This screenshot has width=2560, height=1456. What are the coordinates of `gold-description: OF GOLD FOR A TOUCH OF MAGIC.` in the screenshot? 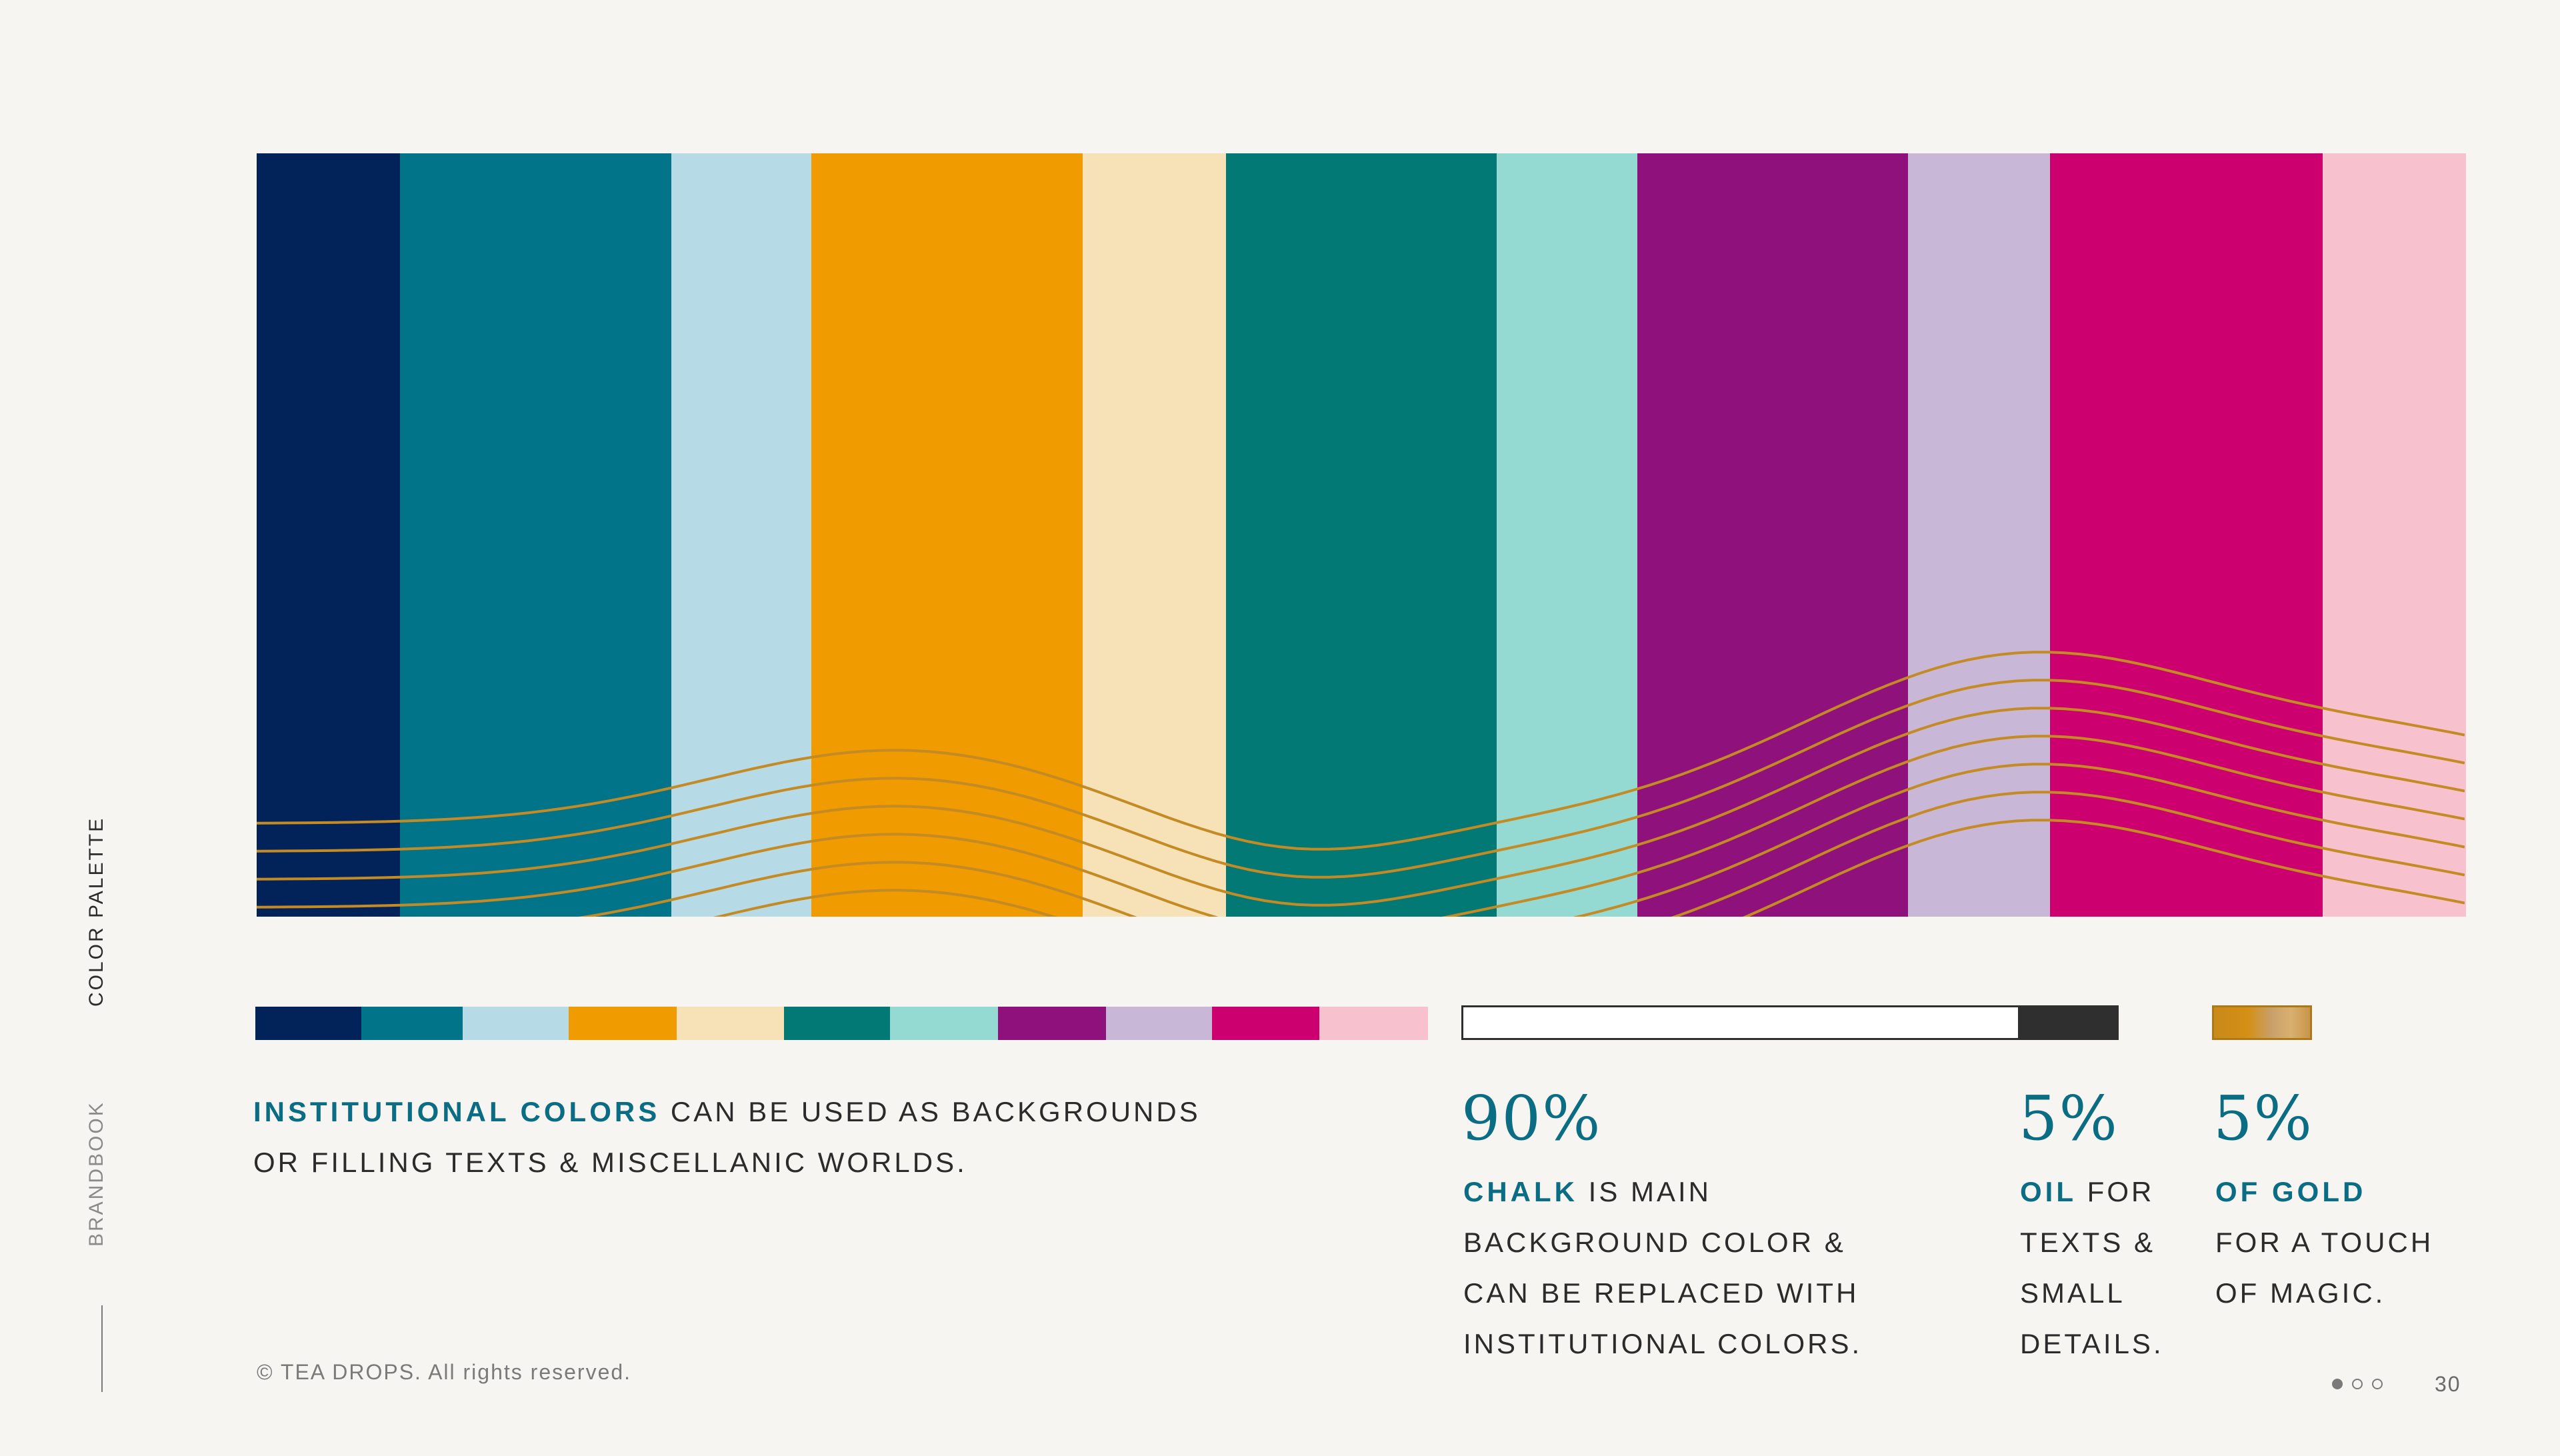 It's located at (2348, 1243).